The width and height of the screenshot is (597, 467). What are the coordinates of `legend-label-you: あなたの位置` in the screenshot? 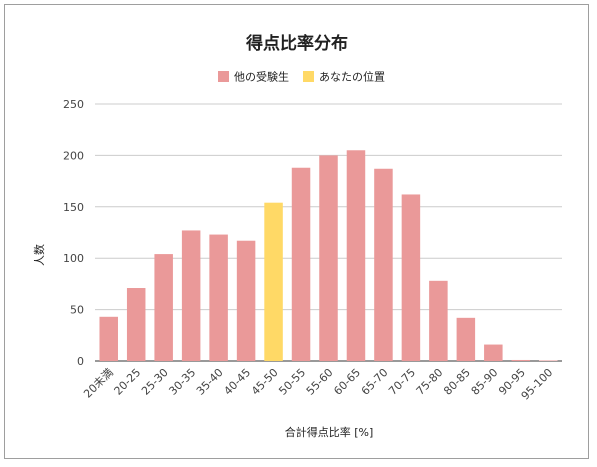 It's located at (352, 77).